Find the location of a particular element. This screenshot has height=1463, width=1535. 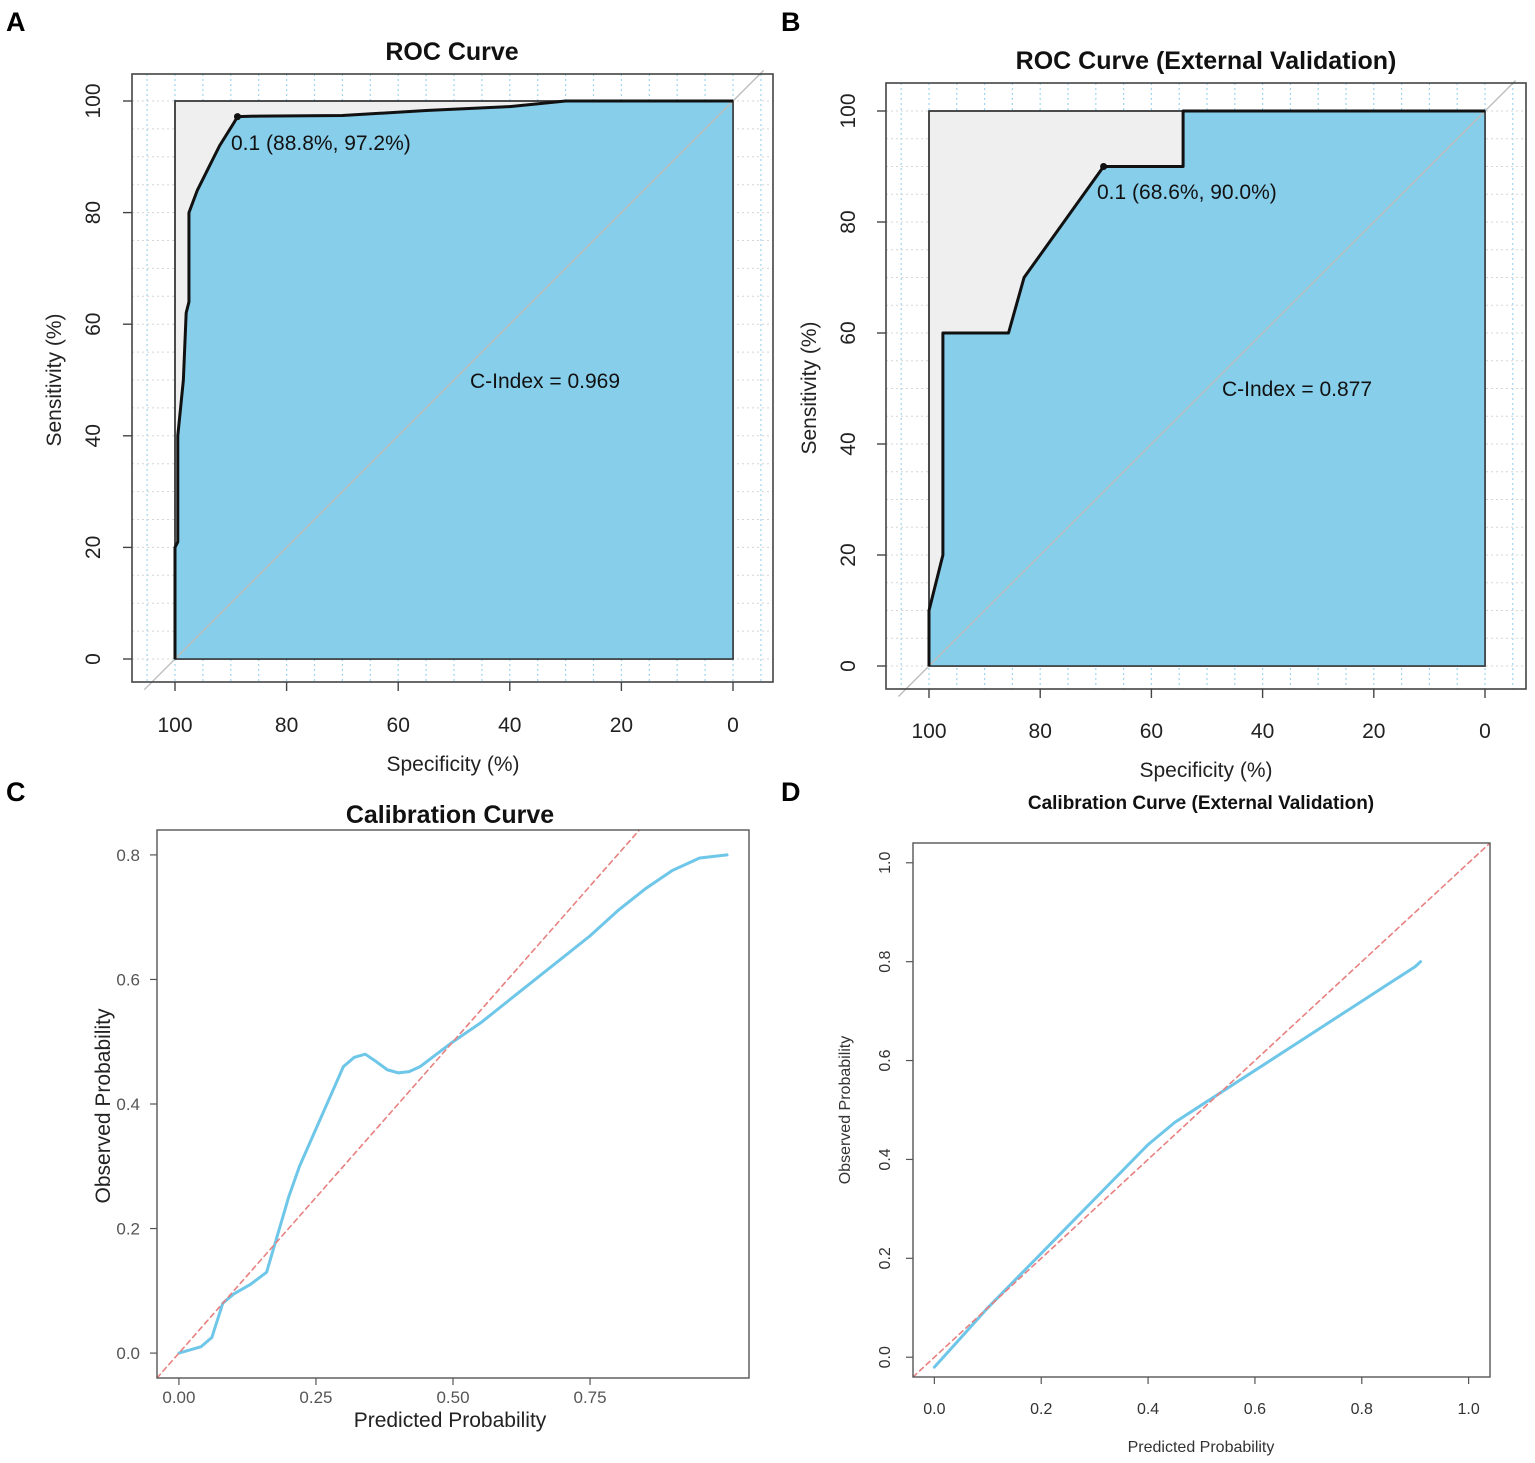

panel-b-c-index: C-Index = 0.877 is located at coordinates (1297, 389).